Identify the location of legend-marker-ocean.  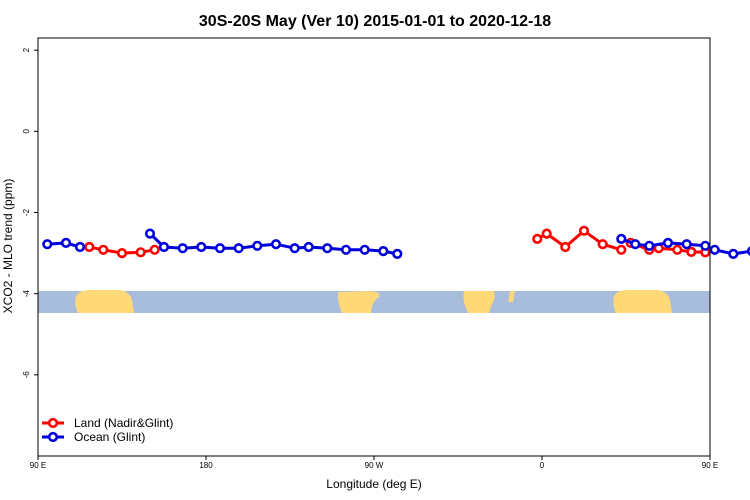
(53, 437).